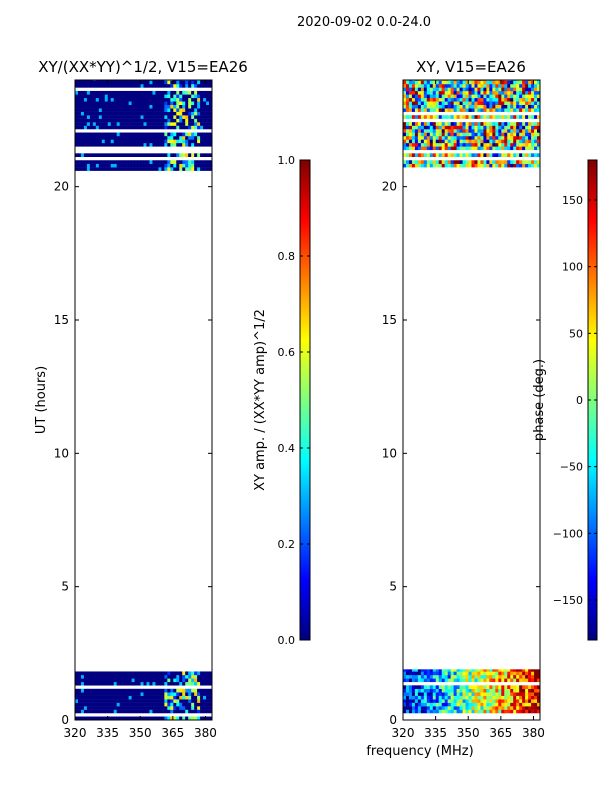 This screenshot has width=600, height=804. Describe the element at coordinates (287, 544) in the screenshot. I see `amplitude-colorbar-tick-label: 0.2` at that location.